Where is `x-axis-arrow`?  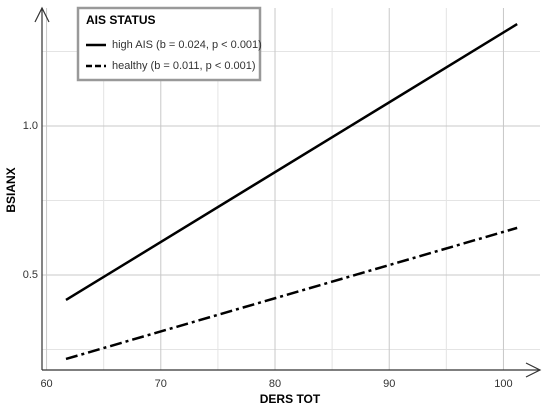
x-axis-arrow is located at coordinates (533, 370).